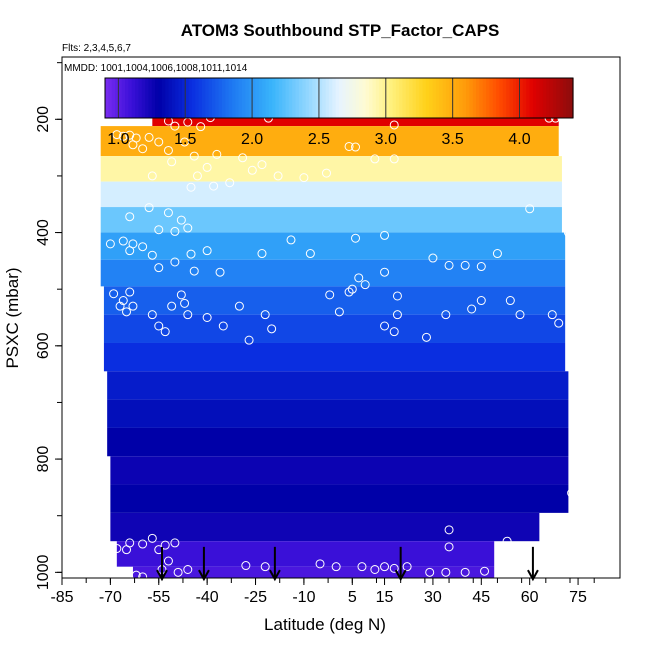  Describe the element at coordinates (453, 139) in the screenshot. I see `colorbar-tick-label: 3.5` at that location.